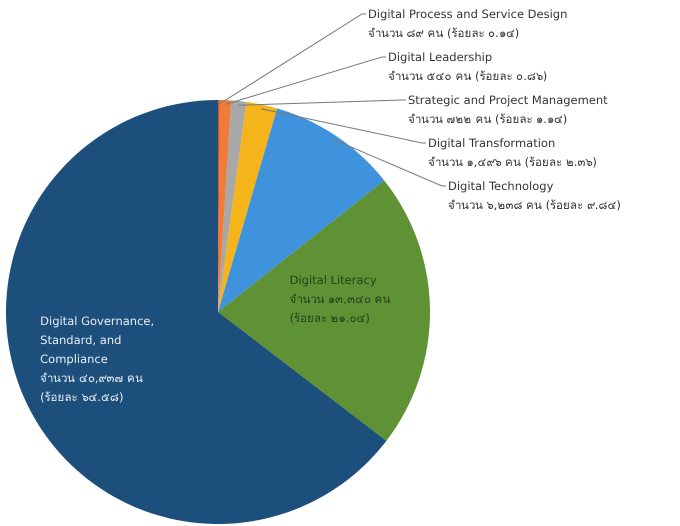  What do you see at coordinates (340, 309) in the screenshot?
I see `data-label: จำนวน ๑๓,๓๔๐ คน (ร้อยละ ๒๑.๐๔)` at bounding box center [340, 309].